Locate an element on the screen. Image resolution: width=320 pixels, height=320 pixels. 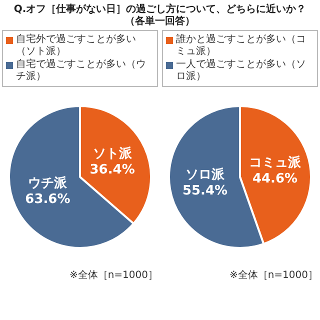
legend-label: 自宅で過ごすことが多い（ウチ派） is located at coordinates (81, 71).